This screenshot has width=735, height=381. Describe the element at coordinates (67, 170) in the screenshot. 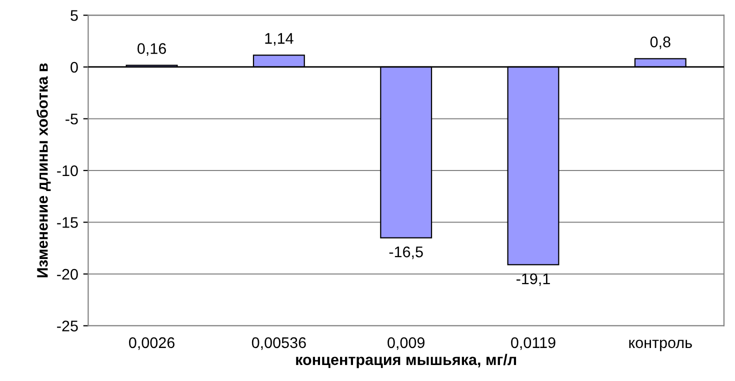

I see `y-tick-label: -10` at that location.